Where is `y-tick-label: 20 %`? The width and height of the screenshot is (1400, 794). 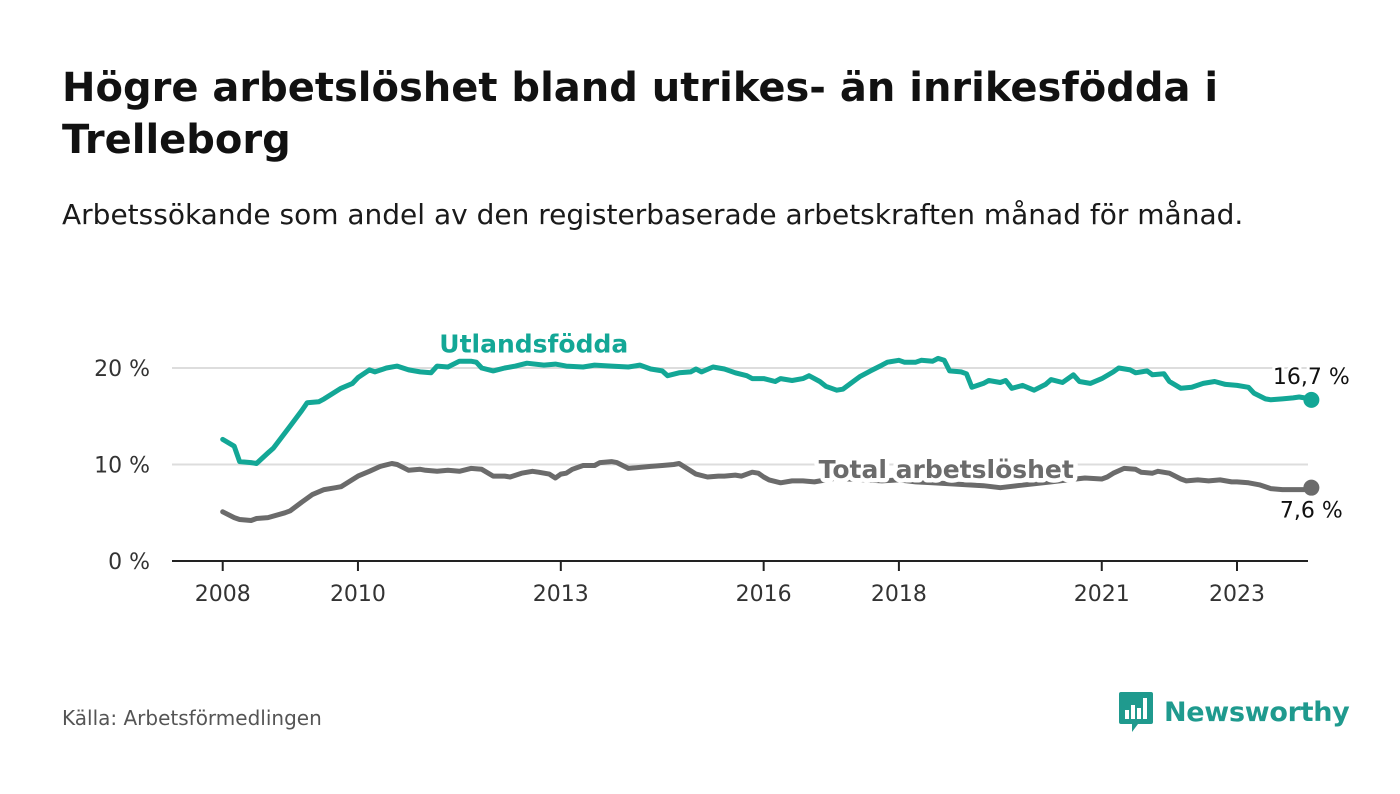
y-tick-label: 20 % is located at coordinates (122, 369).